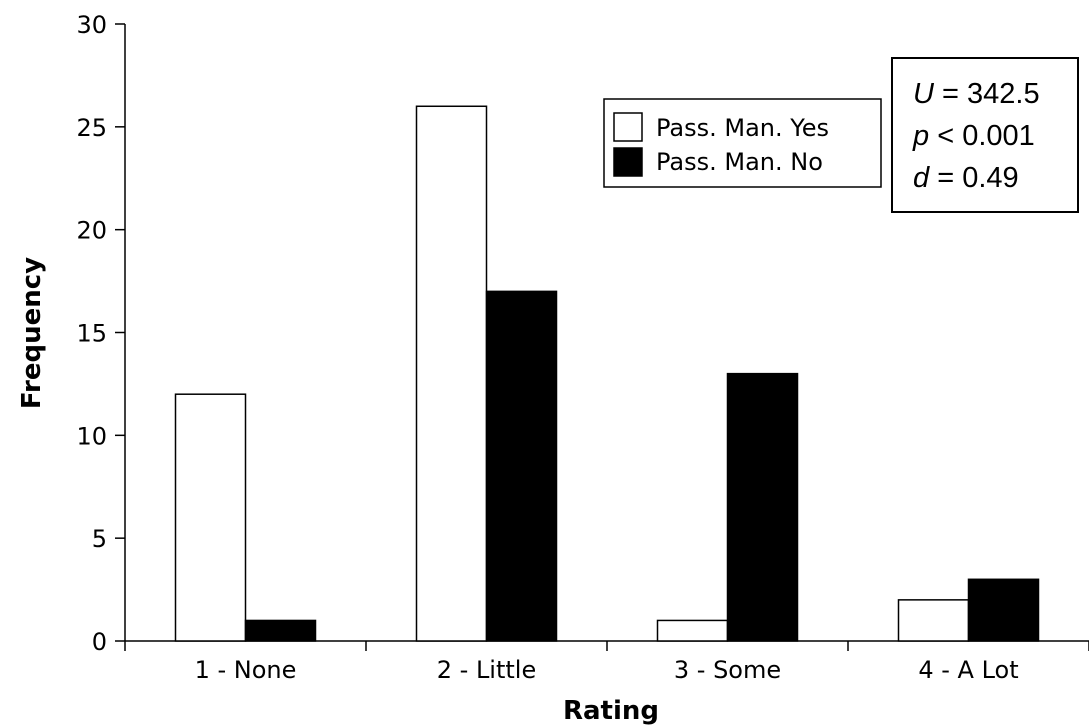 This screenshot has height=726, width=1089. Describe the element at coordinates (606, 662) in the screenshot. I see `x-axis: 1 - None 2 - Little 3 - Some 4 - A Lot` at that location.